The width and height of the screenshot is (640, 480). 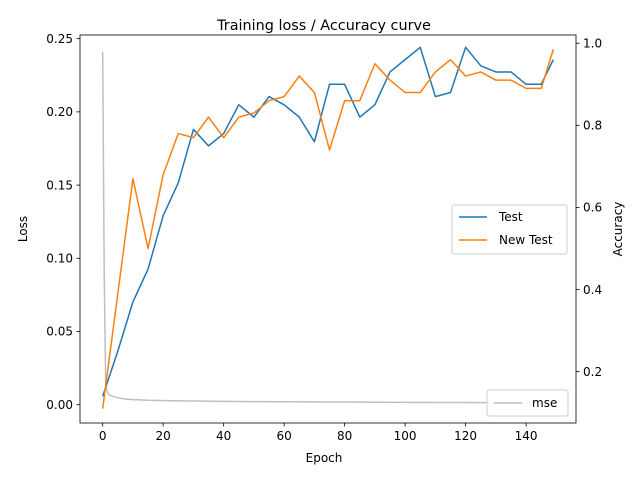 What do you see at coordinates (526, 436) in the screenshot?
I see `x-tick-label: 140` at bounding box center [526, 436].